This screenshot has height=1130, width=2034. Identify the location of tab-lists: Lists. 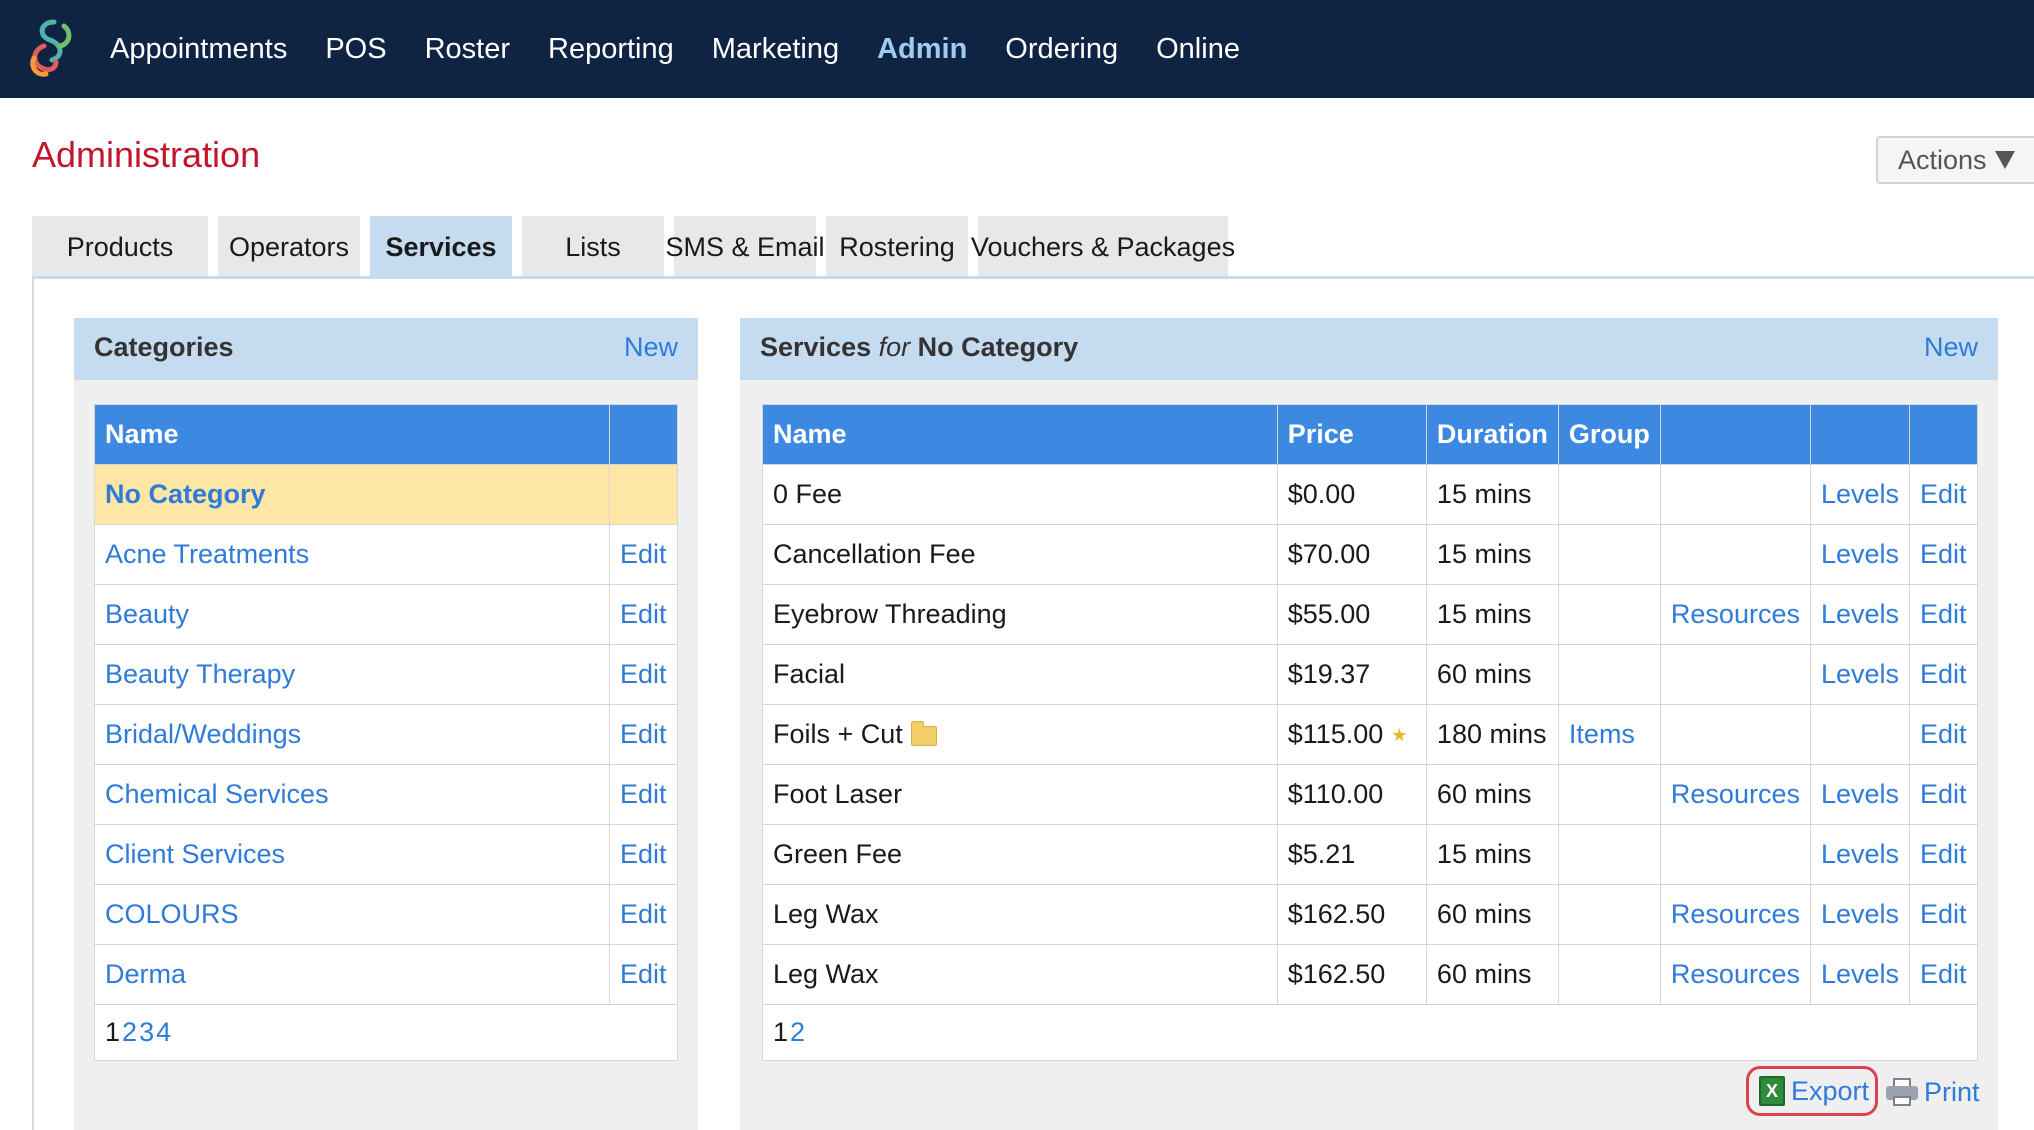
(593, 247).